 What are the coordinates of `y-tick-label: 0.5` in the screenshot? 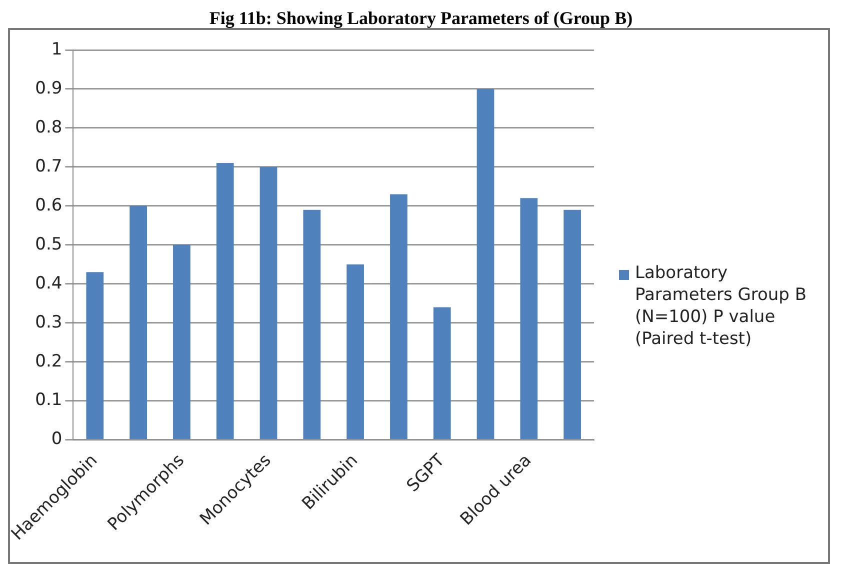 It's located at (48, 244).